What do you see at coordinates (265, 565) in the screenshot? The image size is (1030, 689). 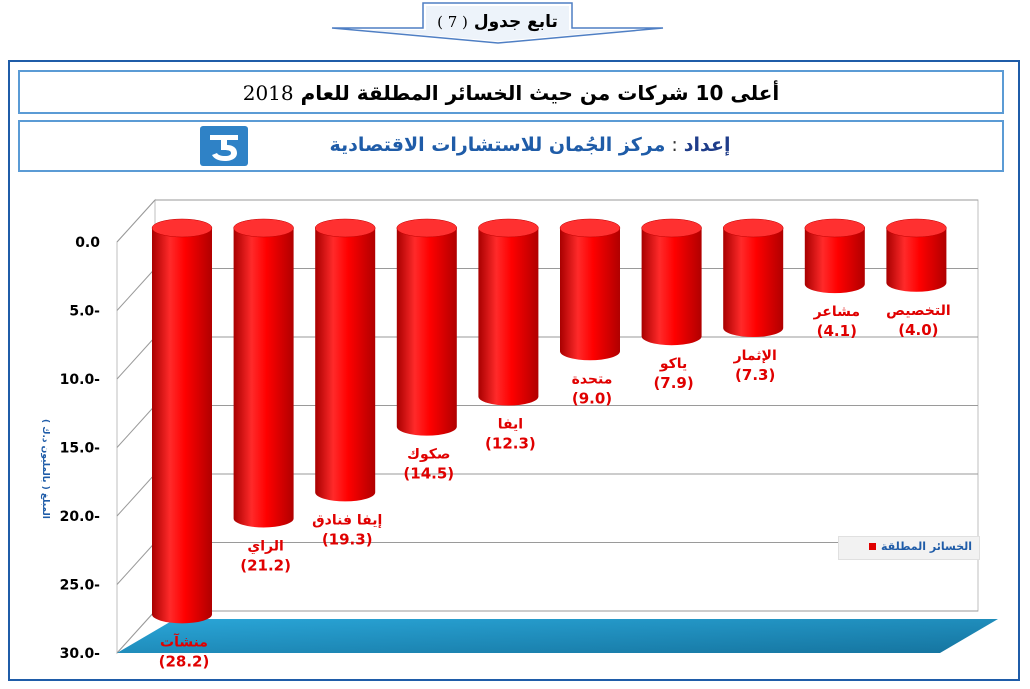 I see `value-label: (21.2)` at bounding box center [265, 565].